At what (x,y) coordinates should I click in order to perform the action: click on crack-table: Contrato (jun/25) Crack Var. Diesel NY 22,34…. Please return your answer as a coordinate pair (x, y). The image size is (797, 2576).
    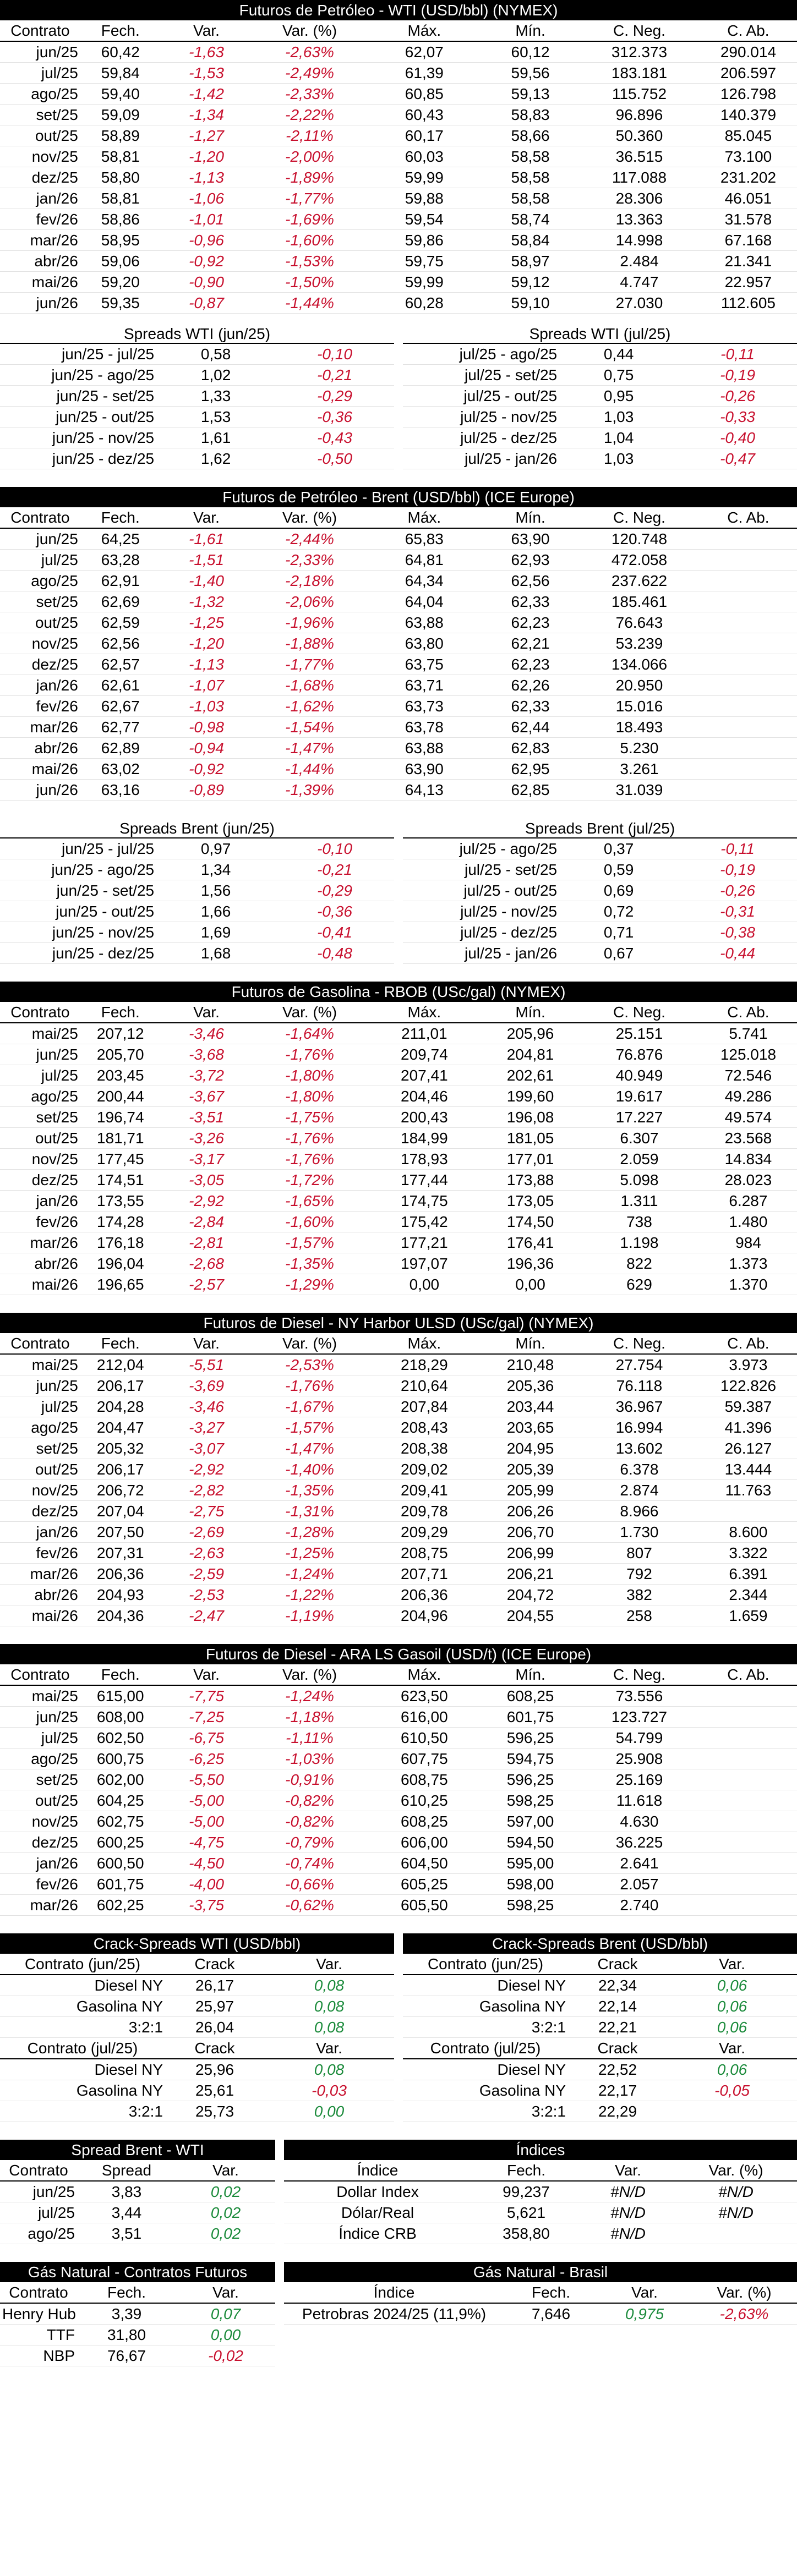
    Looking at the image, I should click on (600, 1996).